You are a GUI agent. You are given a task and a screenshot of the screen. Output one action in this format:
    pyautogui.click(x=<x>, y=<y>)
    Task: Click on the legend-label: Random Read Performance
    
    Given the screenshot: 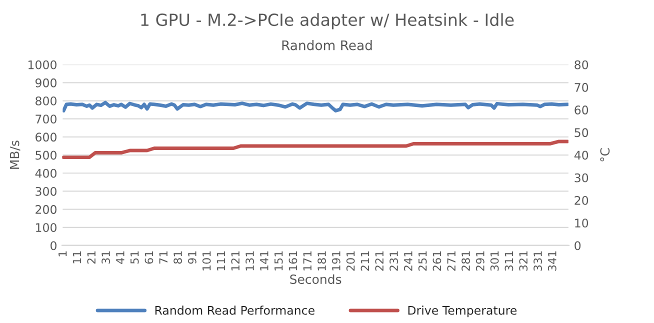 What is the action you would take?
    pyautogui.click(x=234, y=310)
    